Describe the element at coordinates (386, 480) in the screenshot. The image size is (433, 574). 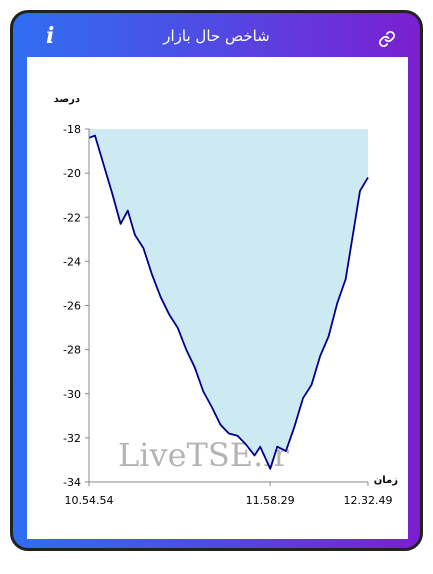
I see `x-axis-label: زمان` at that location.